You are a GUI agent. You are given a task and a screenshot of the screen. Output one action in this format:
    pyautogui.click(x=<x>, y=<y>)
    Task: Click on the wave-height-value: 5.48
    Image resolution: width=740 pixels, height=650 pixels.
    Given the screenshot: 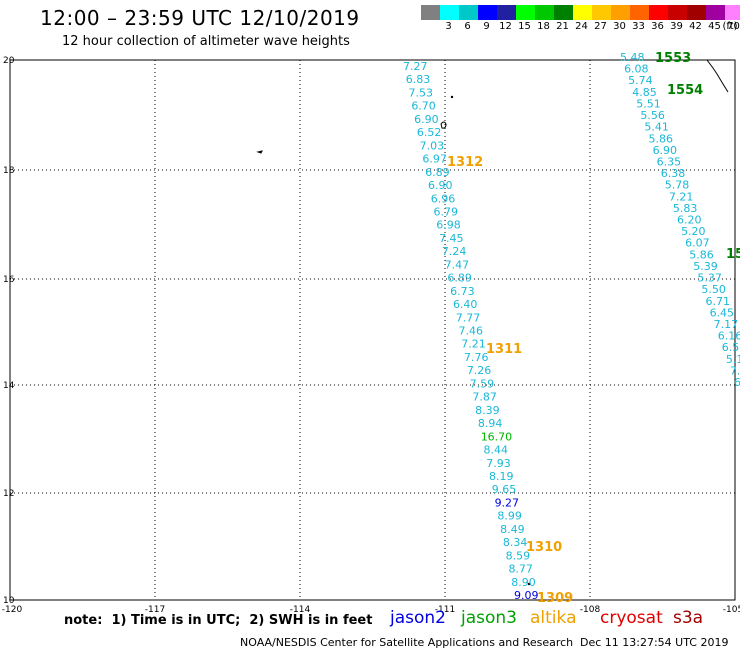 What is the action you would take?
    pyautogui.click(x=632, y=57)
    